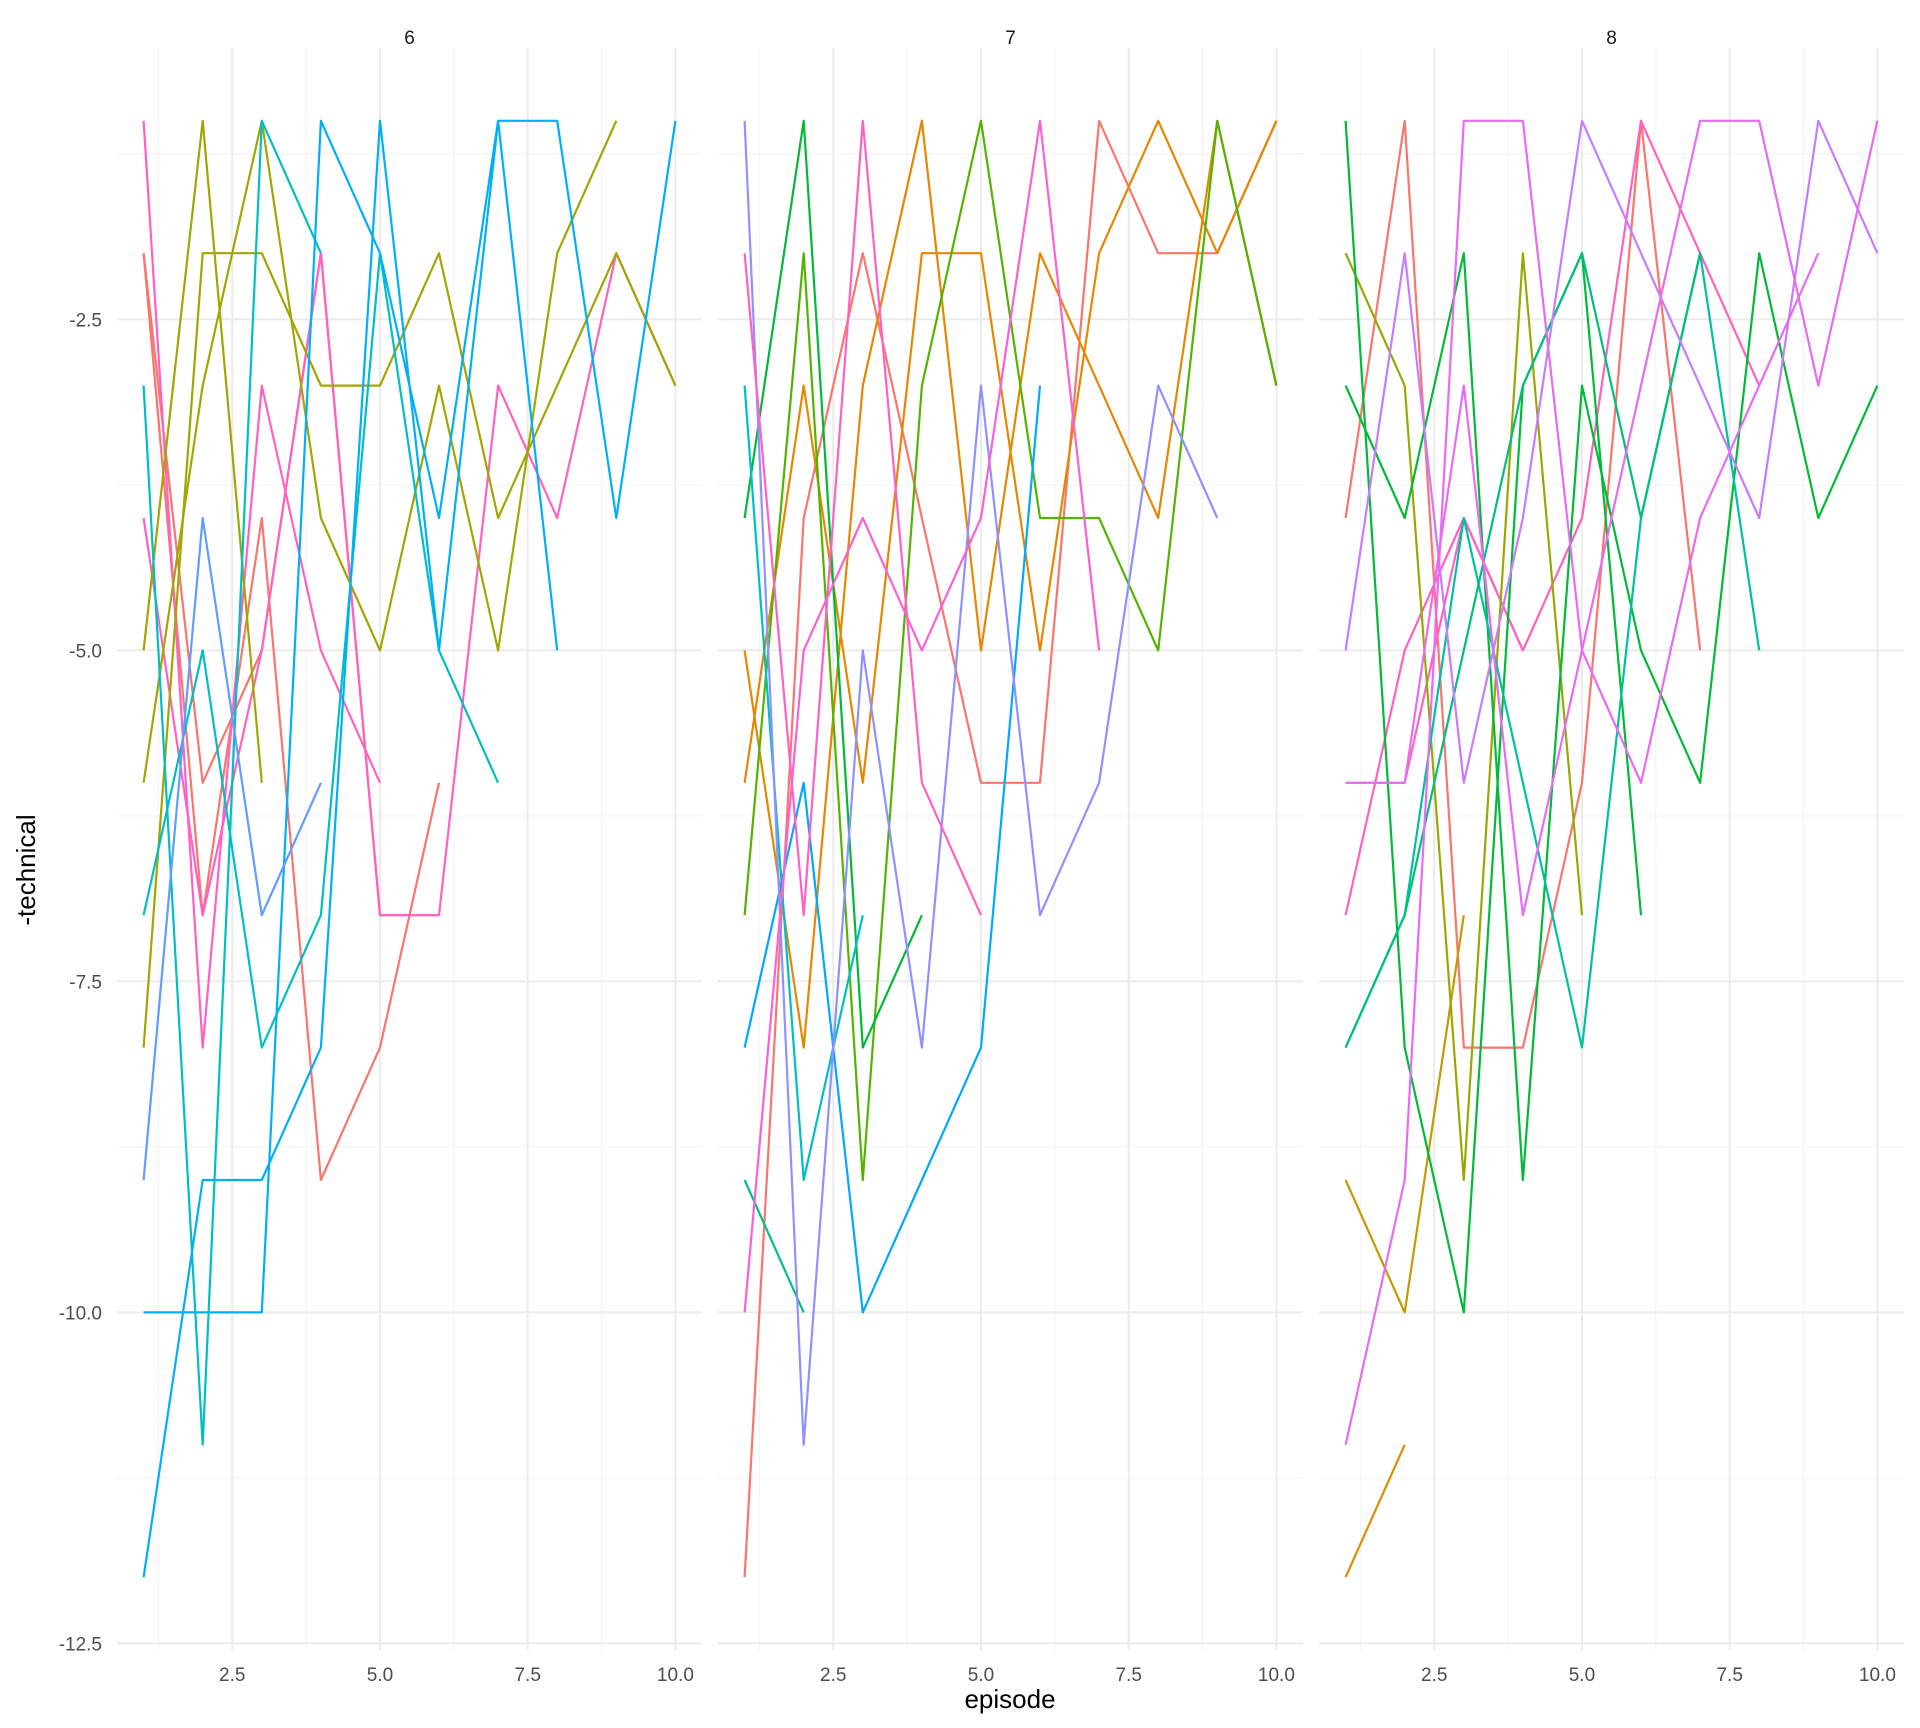  I want to click on y-tick-label: -7.5, so click(85, 982).